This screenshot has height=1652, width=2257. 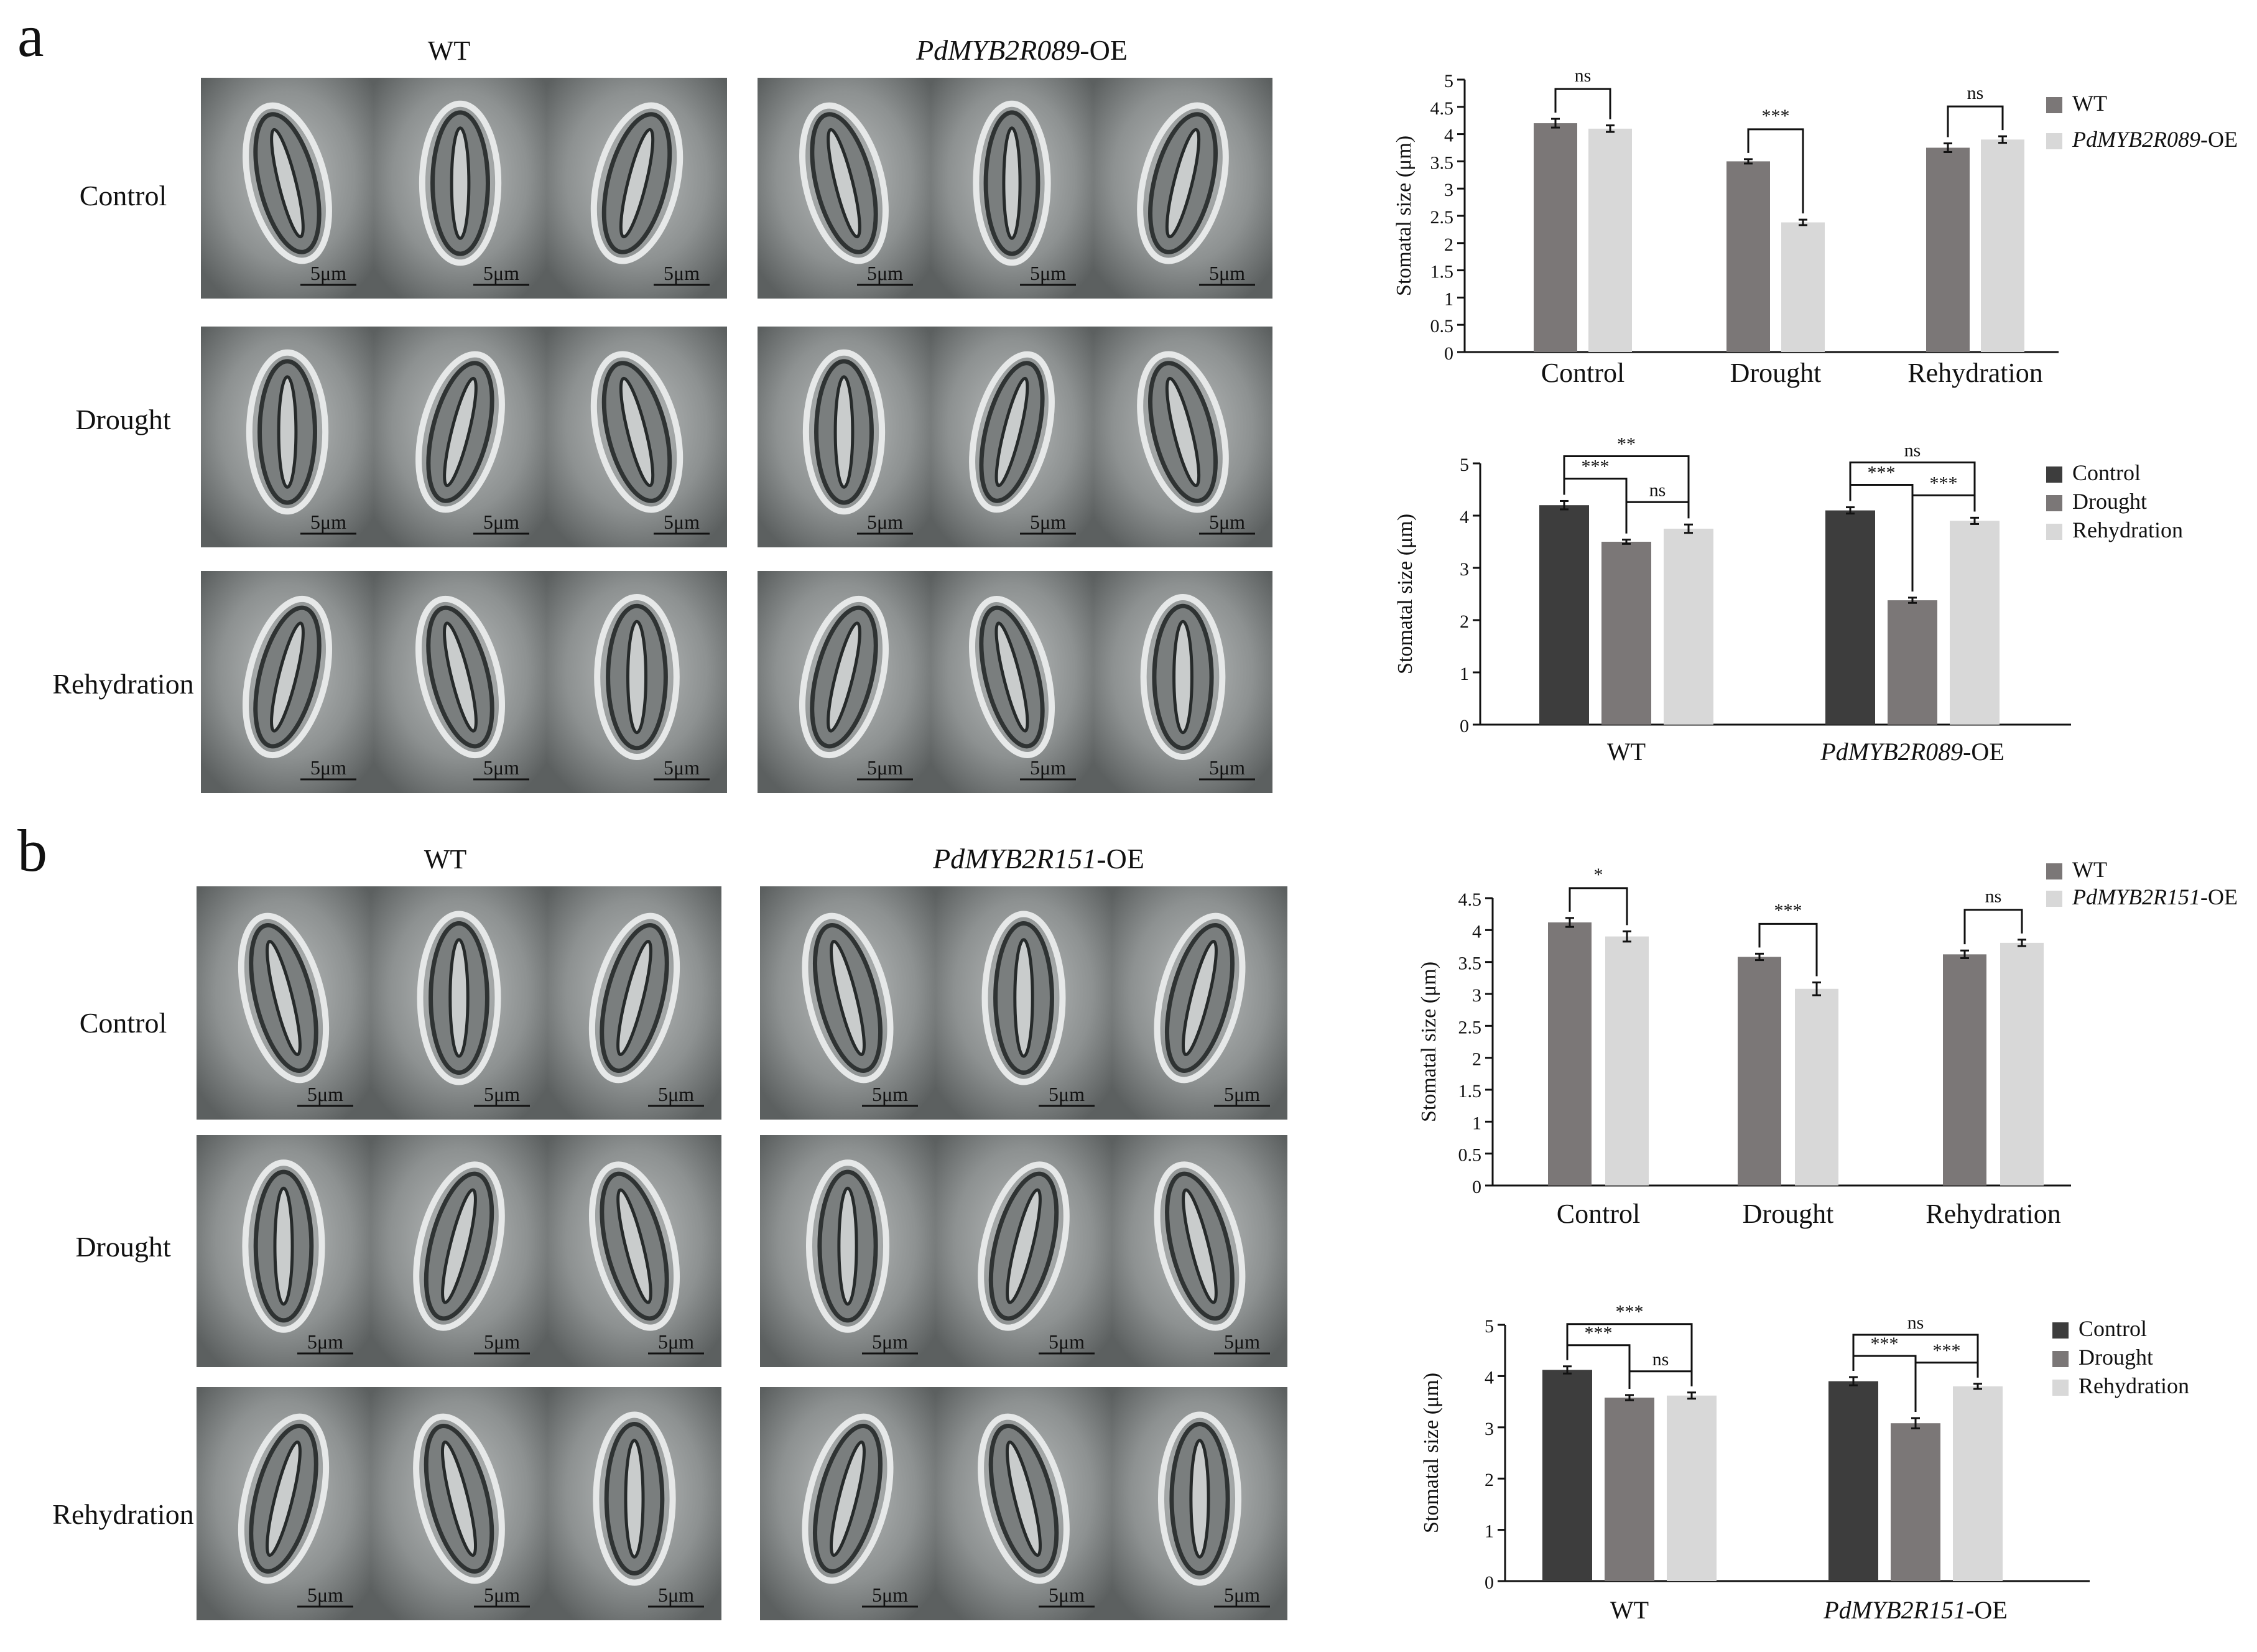 I want to click on oe-header: PdMYB2R089-OE, so click(x=1021, y=50).